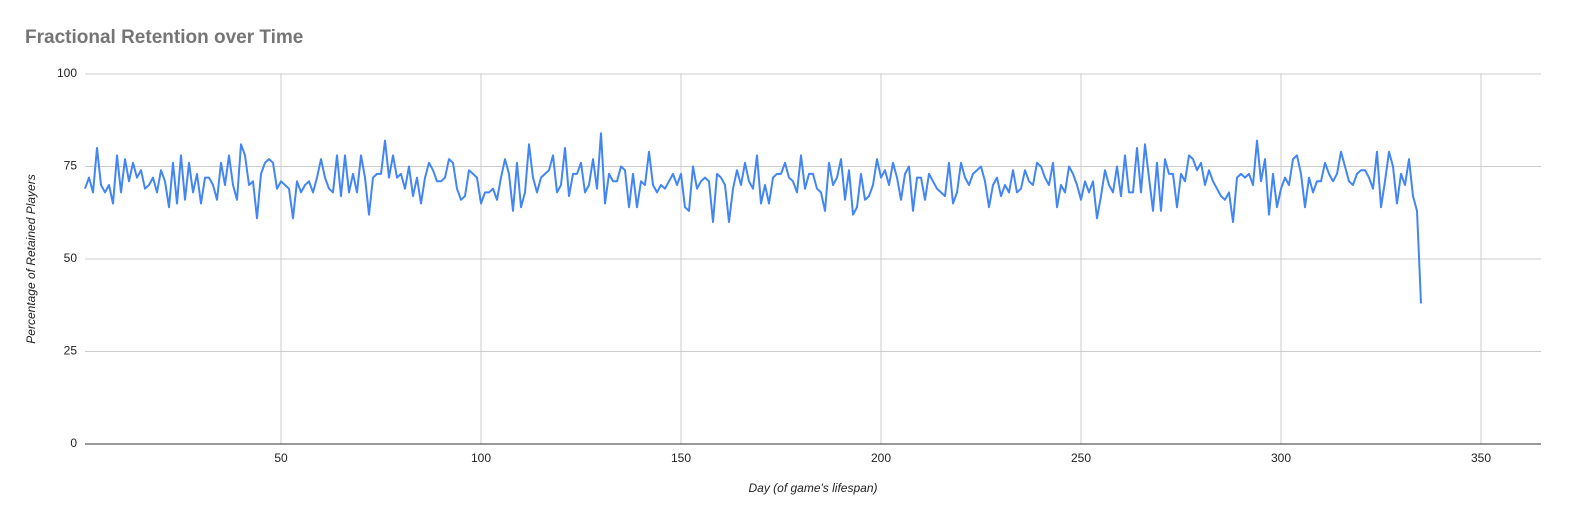  What do you see at coordinates (881, 458) in the screenshot?
I see `x-tick-label: 200` at bounding box center [881, 458].